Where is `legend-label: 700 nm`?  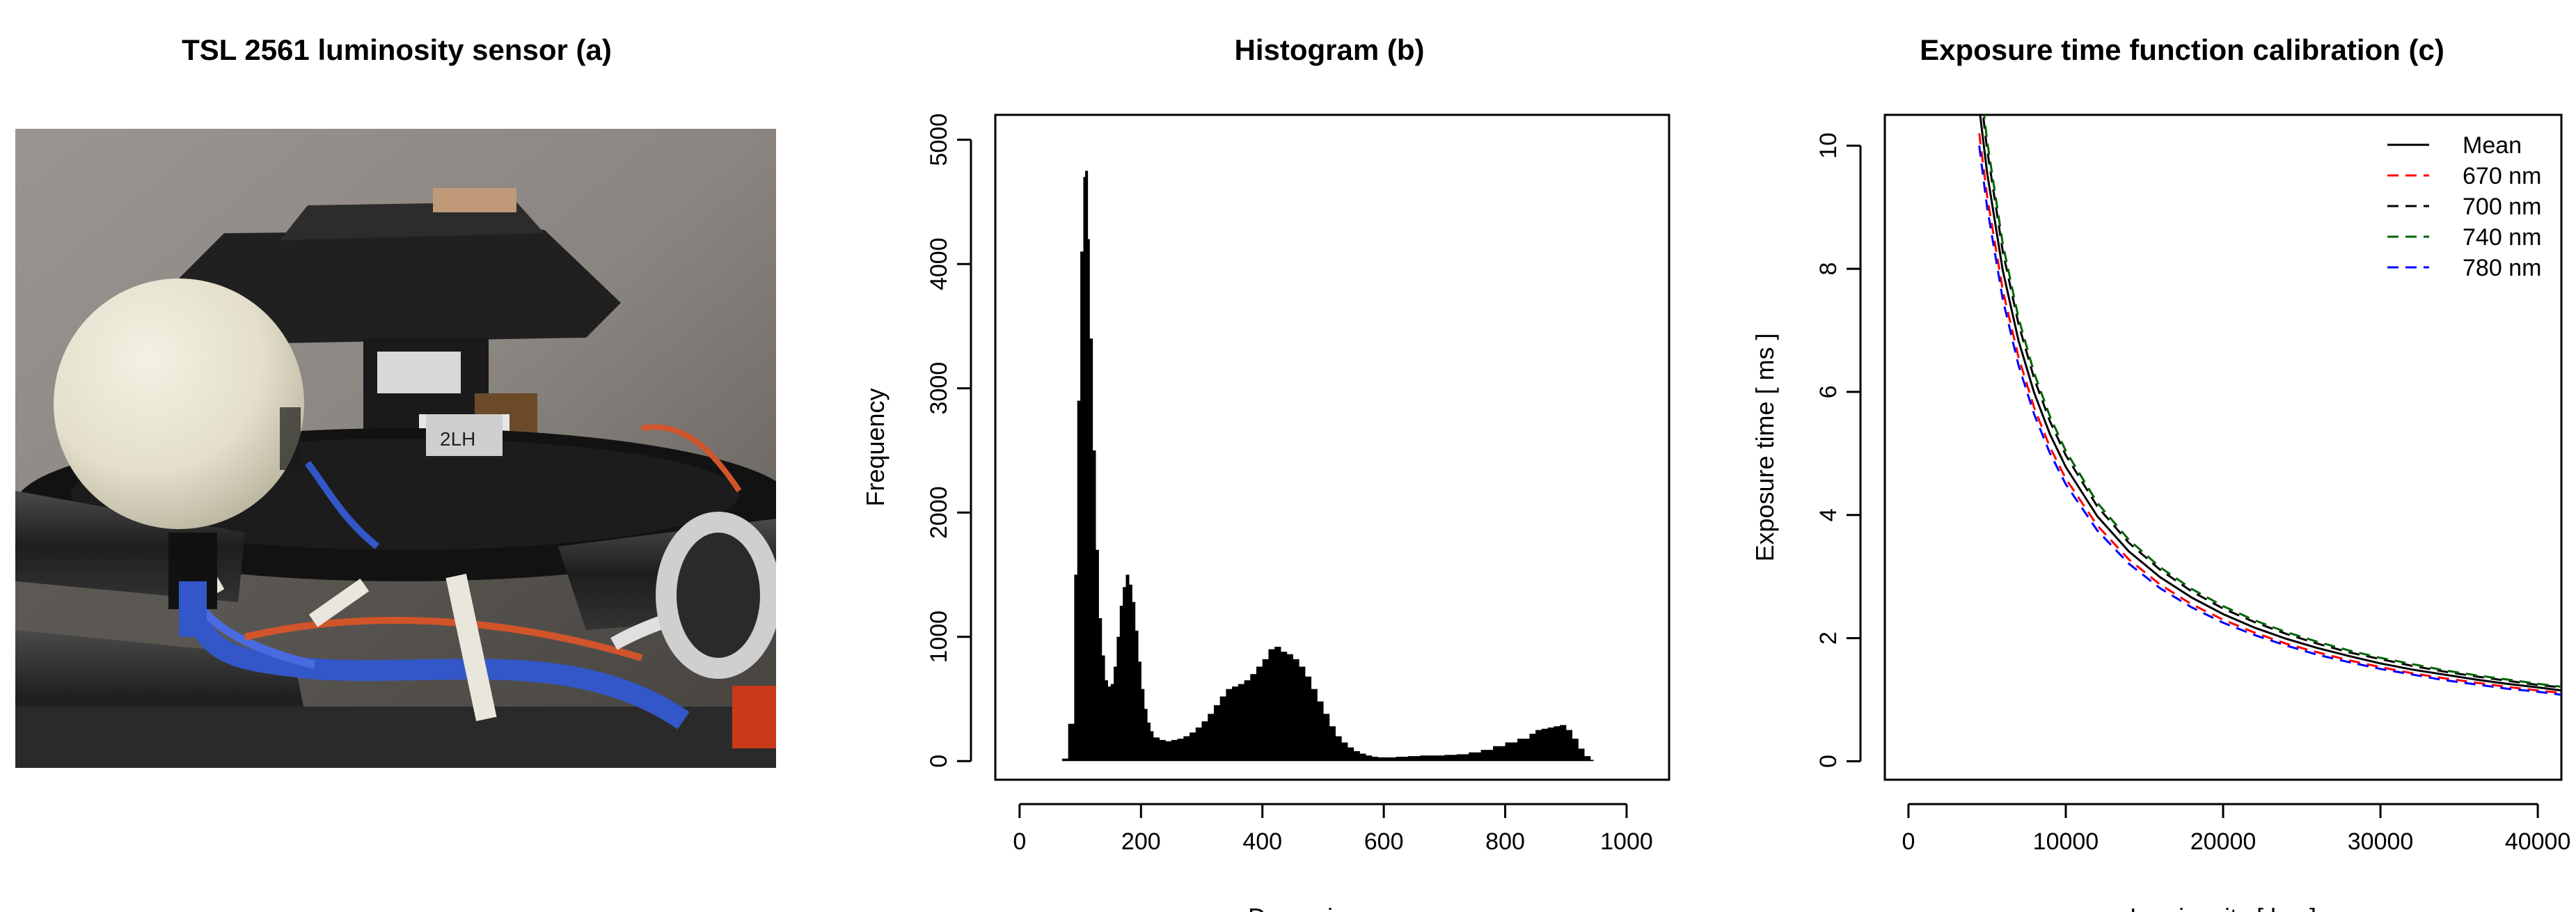
legend-label: 700 nm is located at coordinates (2502, 207).